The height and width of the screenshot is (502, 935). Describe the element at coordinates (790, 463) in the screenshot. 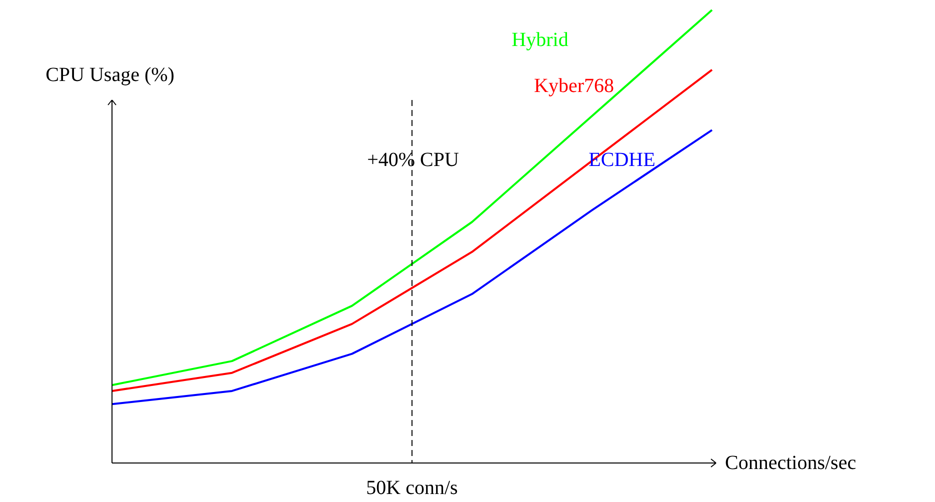

I see `x-axis-title: Connections/sec` at that location.